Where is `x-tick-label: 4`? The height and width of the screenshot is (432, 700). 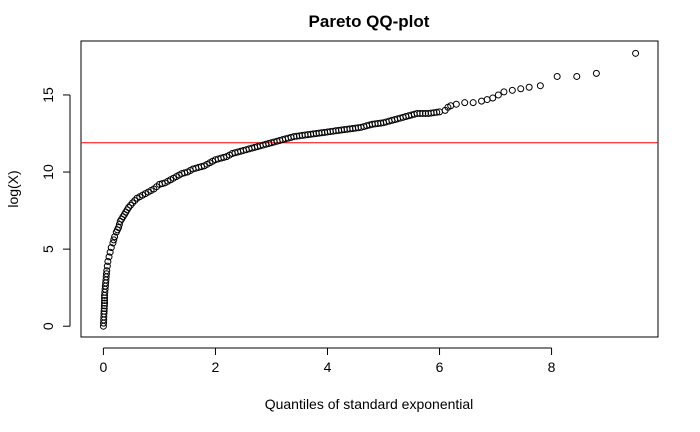 x-tick-label: 4 is located at coordinates (328, 367).